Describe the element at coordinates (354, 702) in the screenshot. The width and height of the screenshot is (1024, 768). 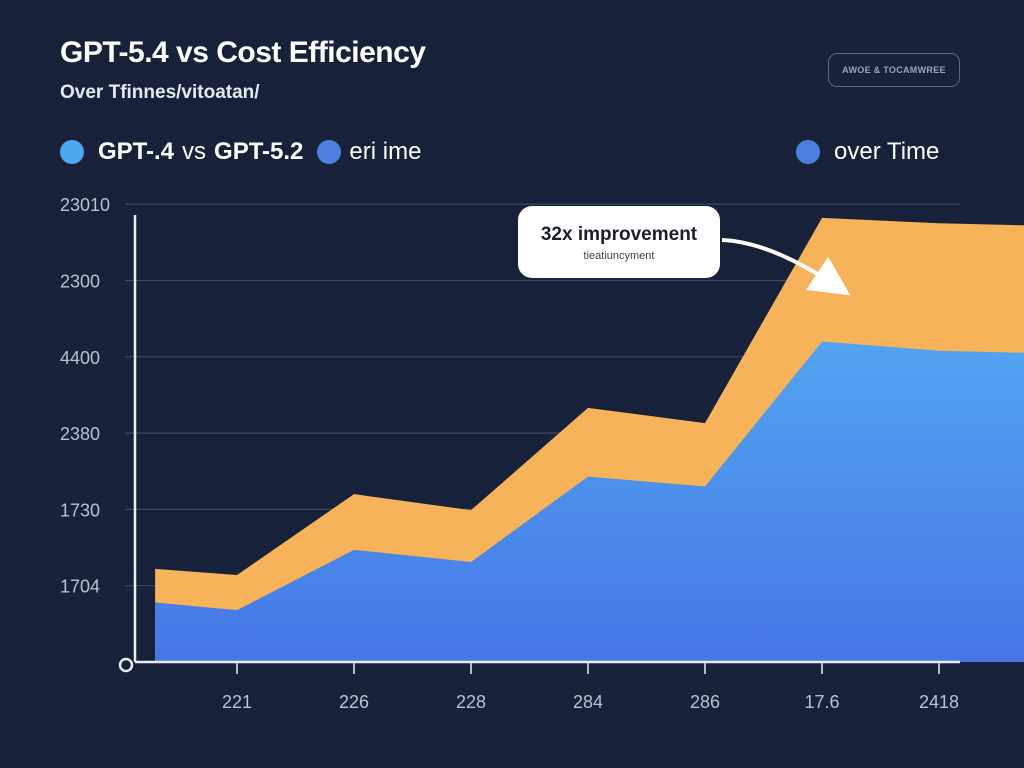
I see `x-tick-label: 226` at that location.